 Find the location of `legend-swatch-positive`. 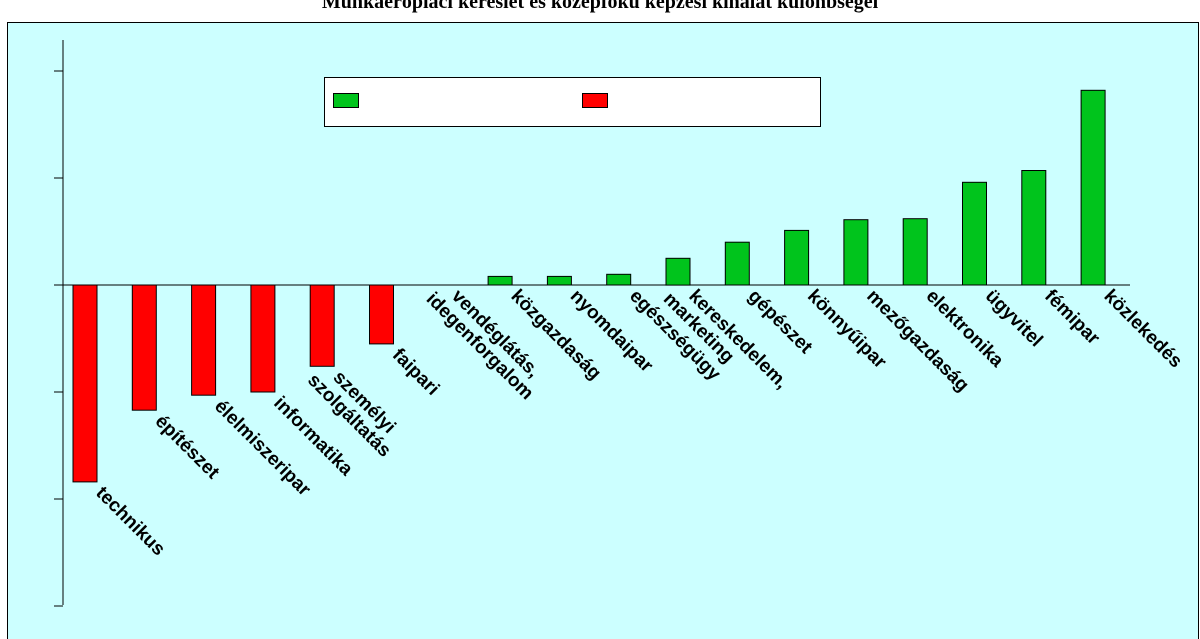

legend-swatch-positive is located at coordinates (346, 100).